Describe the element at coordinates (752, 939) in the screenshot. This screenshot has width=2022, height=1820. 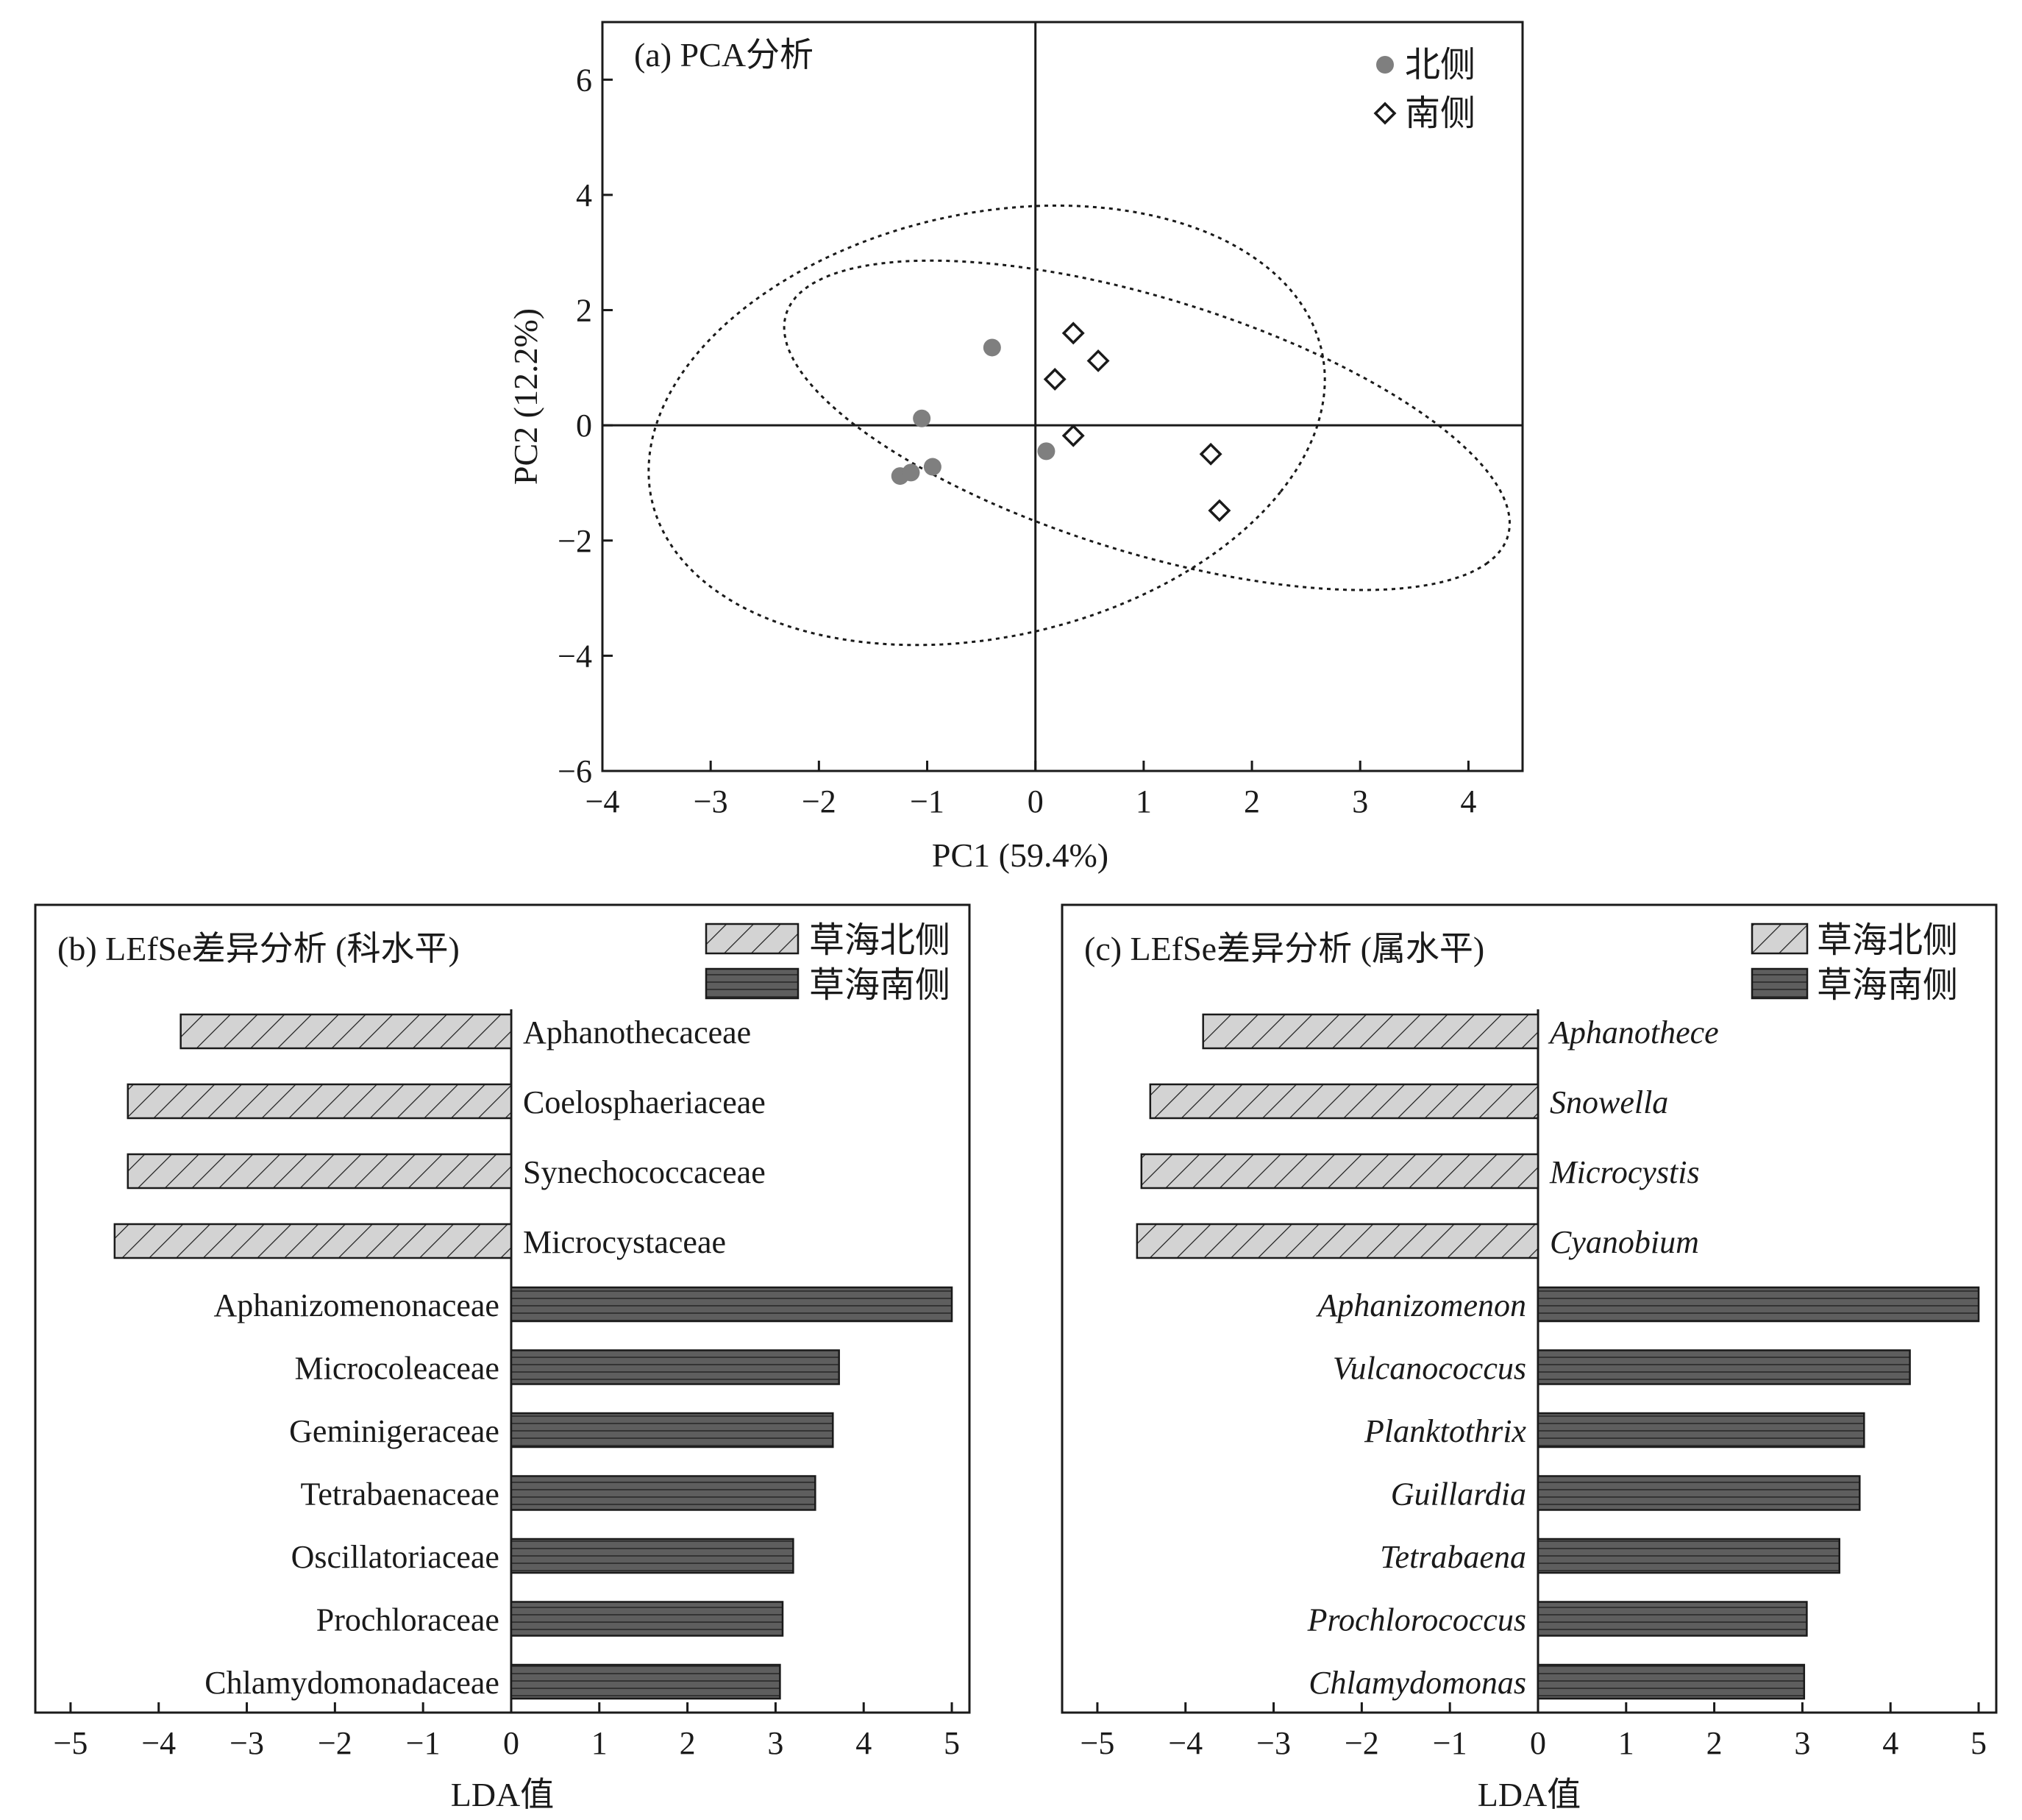
I see `legend-swatch-north` at that location.